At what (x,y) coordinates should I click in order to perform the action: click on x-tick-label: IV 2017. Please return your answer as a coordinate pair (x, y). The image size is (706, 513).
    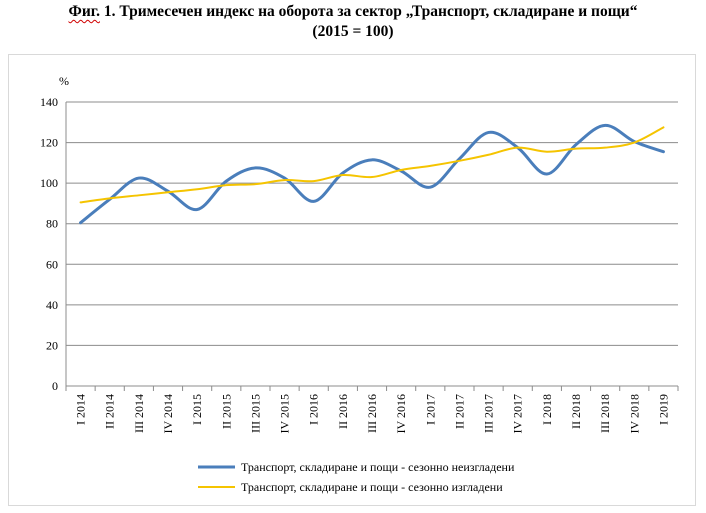
    Looking at the image, I should click on (518, 413).